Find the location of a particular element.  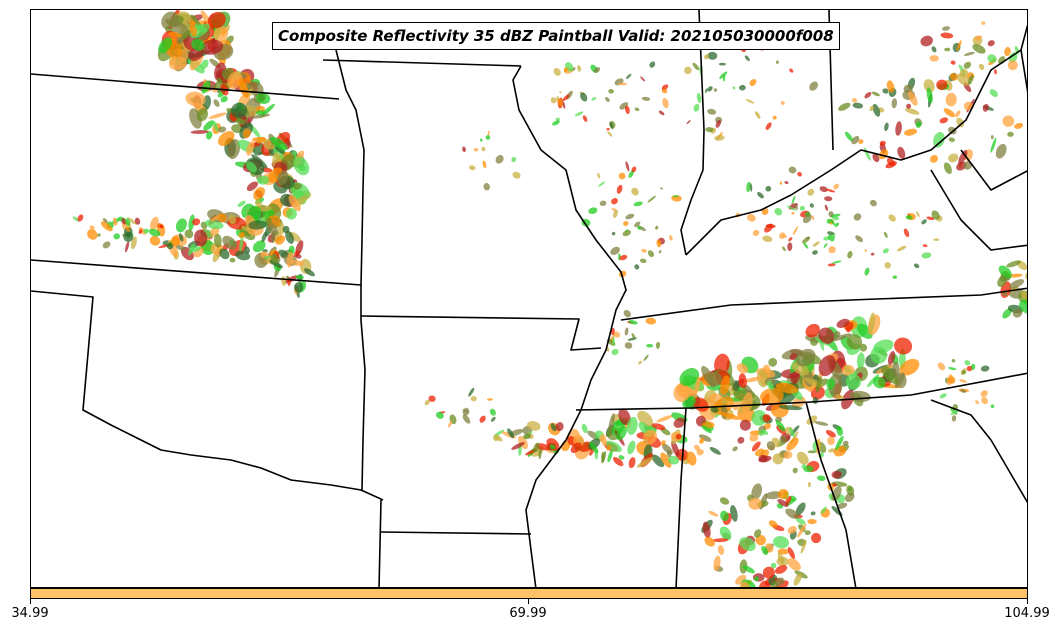

boundary-nc-sc is located at coordinates (978, 451).